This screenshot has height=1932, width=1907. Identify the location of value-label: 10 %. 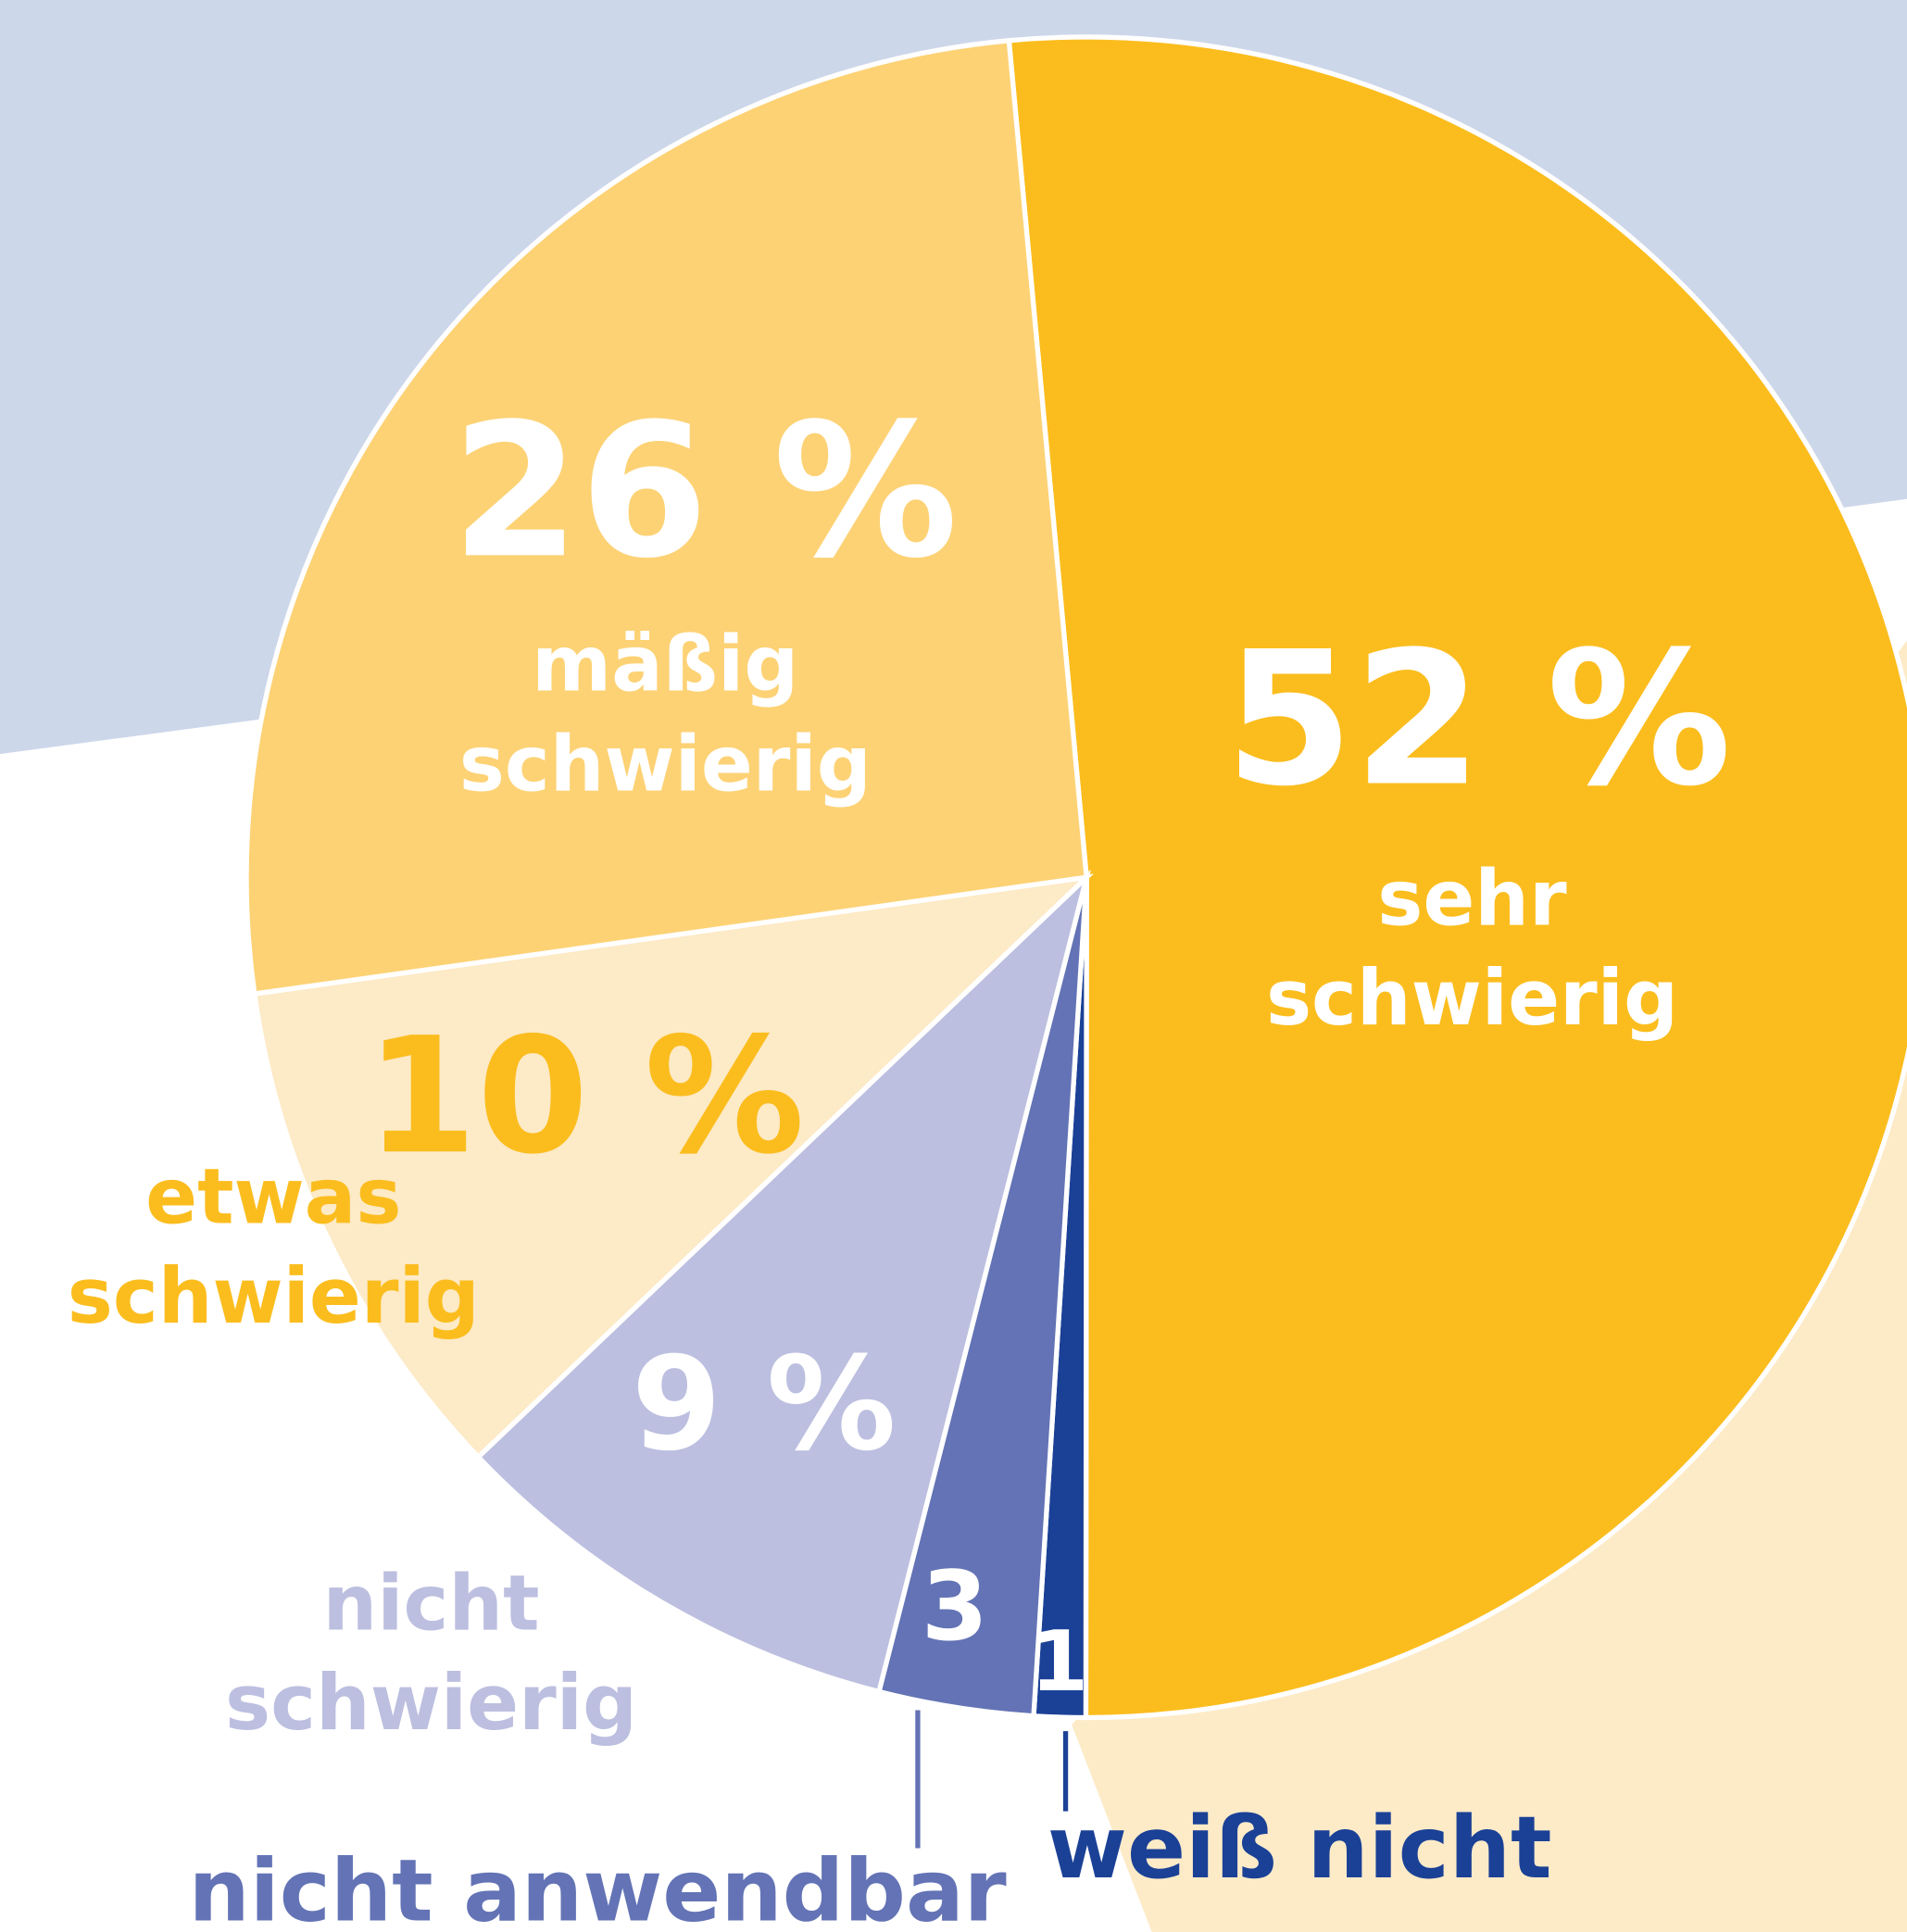
(585, 1096).